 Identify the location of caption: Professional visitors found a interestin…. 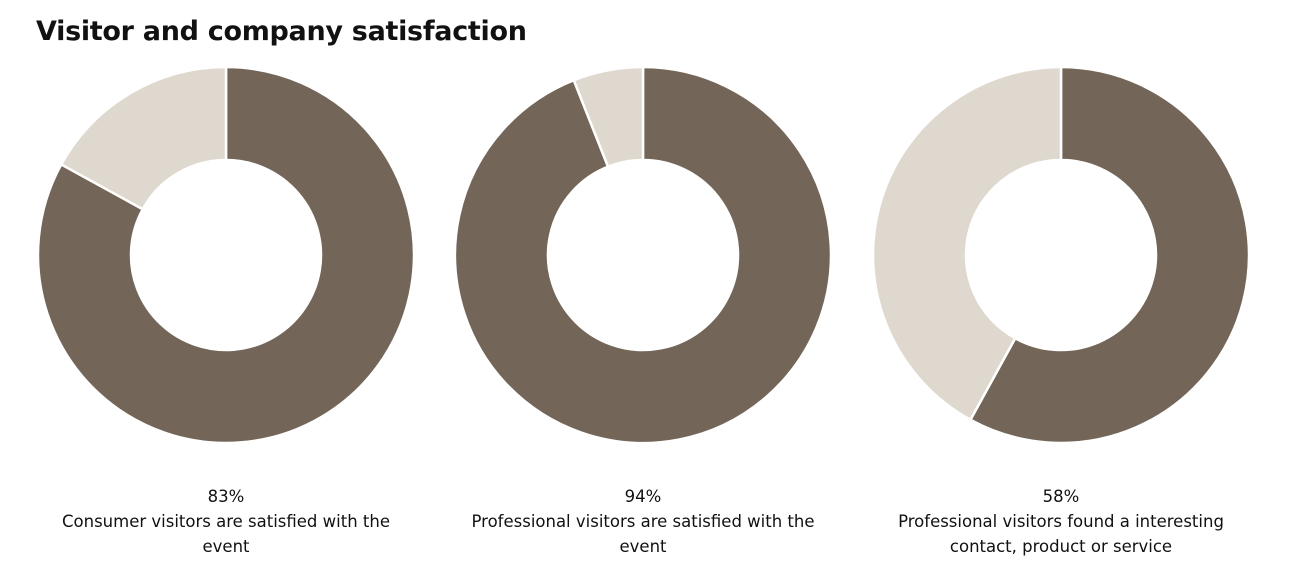
(1061, 534).